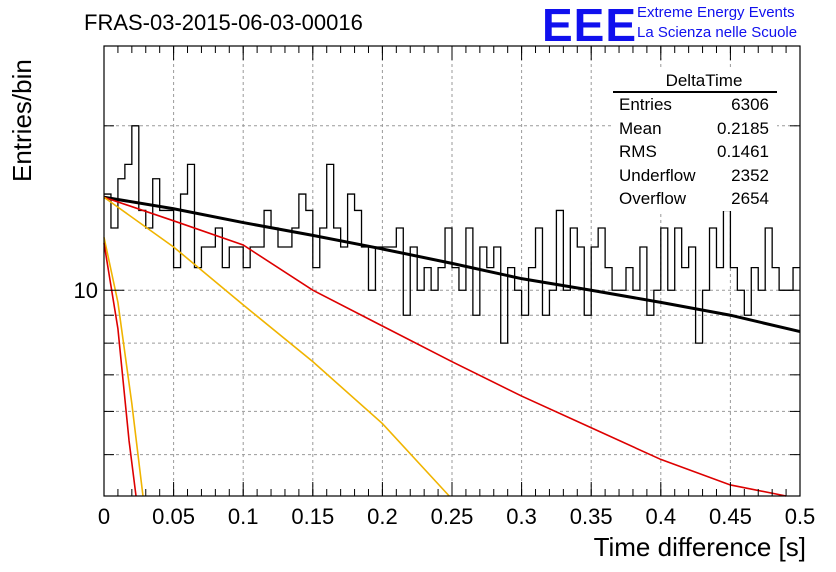 The image size is (836, 572). What do you see at coordinates (223, 22) in the screenshot?
I see `chart-title: FRAS-03-2015-06-03-00016` at bounding box center [223, 22].